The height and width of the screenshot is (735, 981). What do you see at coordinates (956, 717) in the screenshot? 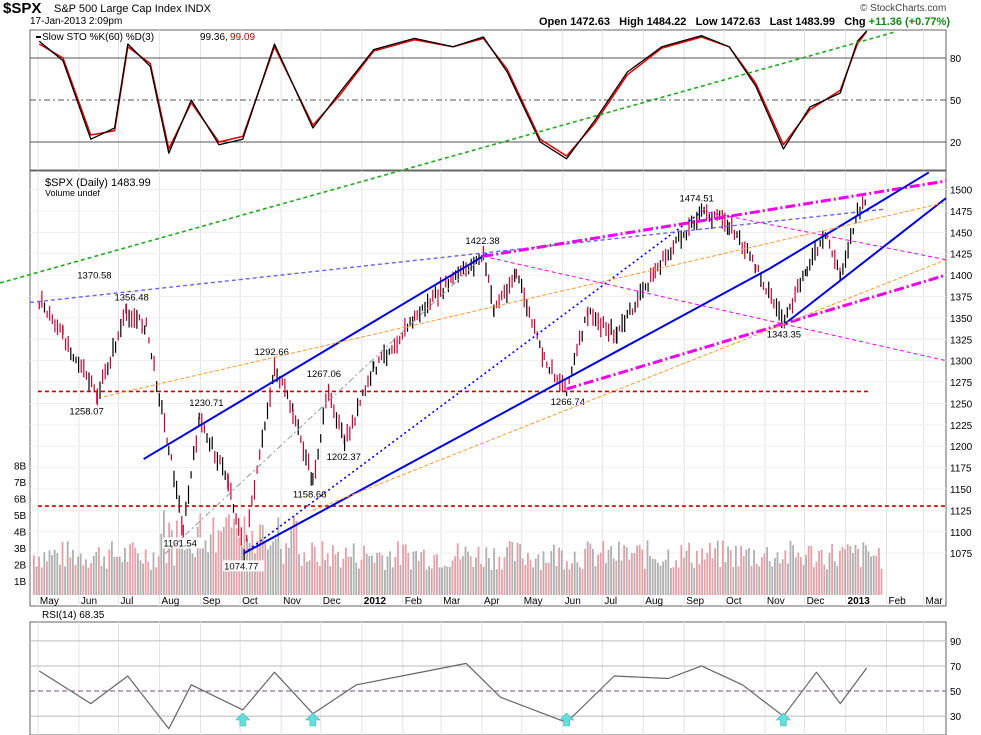
I see `rsi-y-tick: 30` at bounding box center [956, 717].